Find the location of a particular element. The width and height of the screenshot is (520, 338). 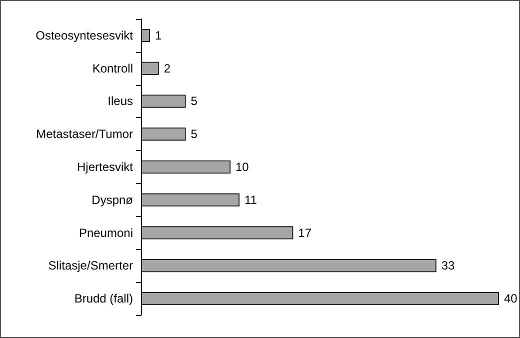

y-tick-label: Slitasje/Smerter is located at coordinates (90, 265).